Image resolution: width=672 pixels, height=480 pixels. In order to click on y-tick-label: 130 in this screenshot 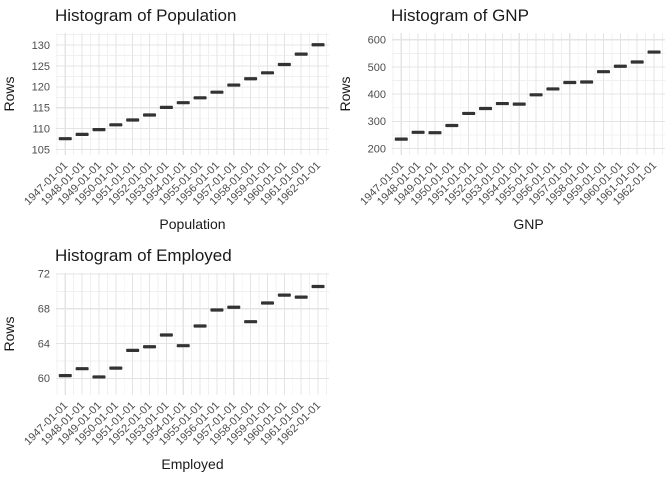, I will do `click(41, 46)`.